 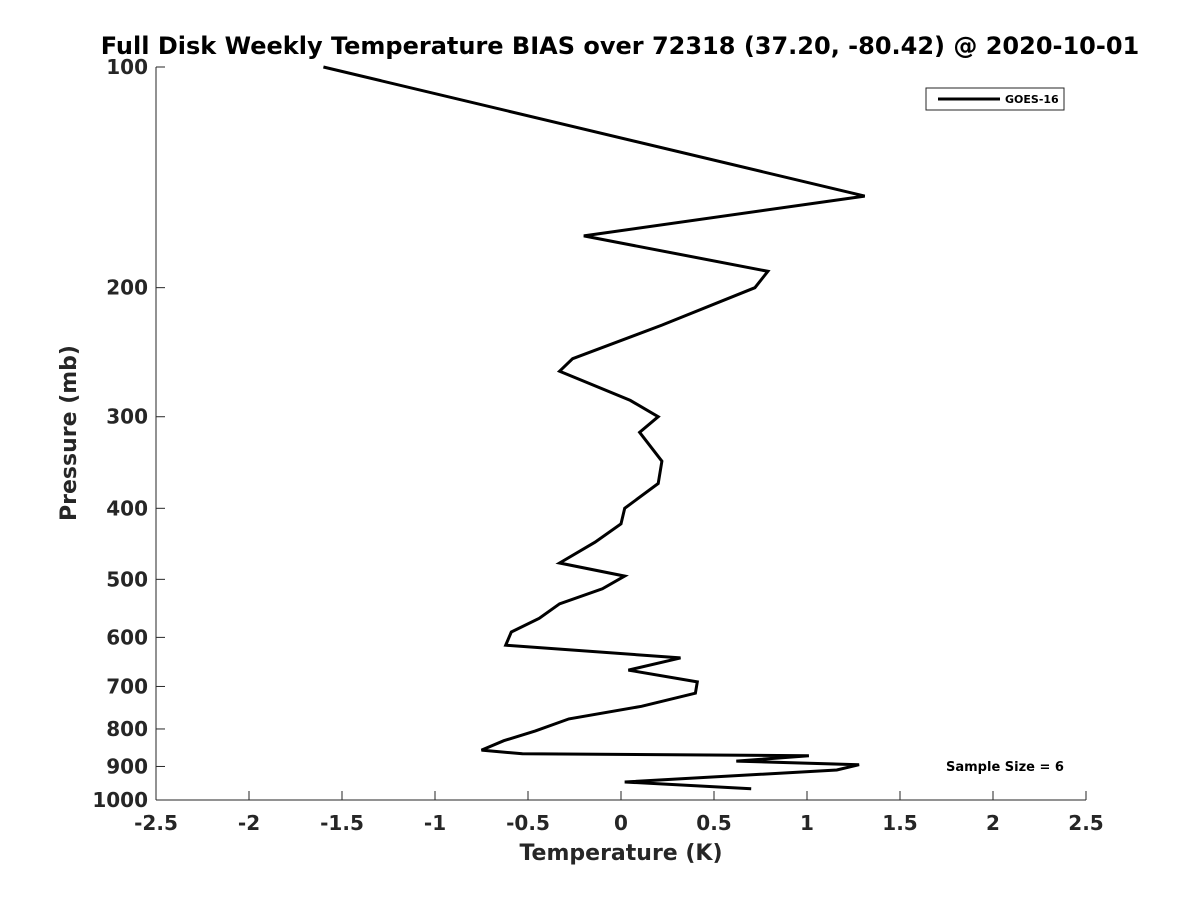 I want to click on x-tick-label: 2, so click(x=993, y=823).